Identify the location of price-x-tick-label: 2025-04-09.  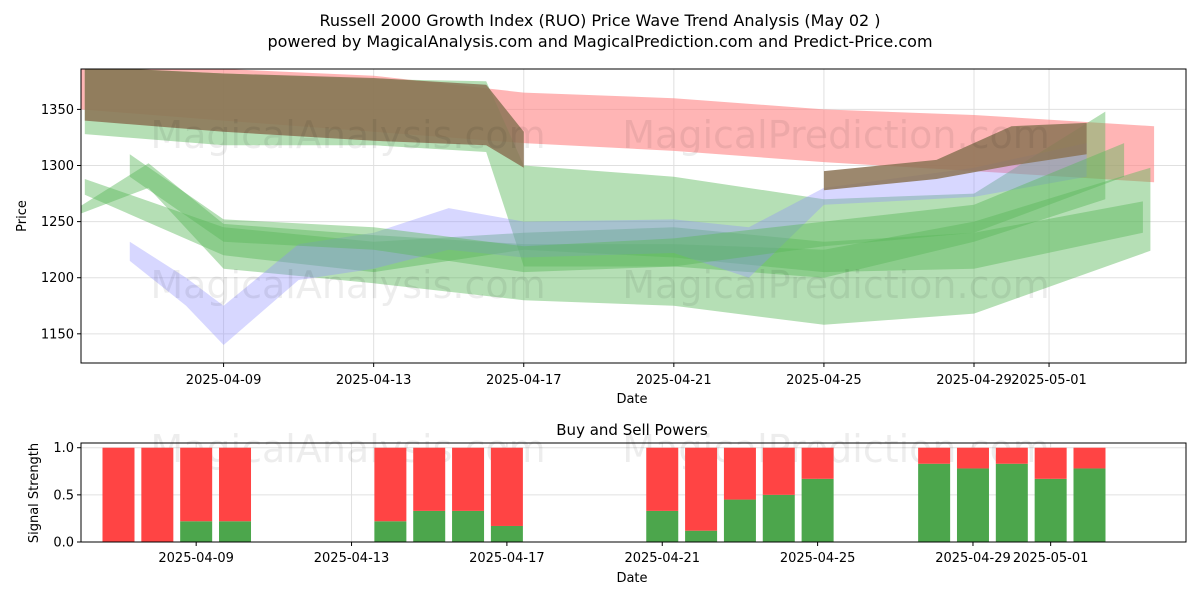
(224, 380).